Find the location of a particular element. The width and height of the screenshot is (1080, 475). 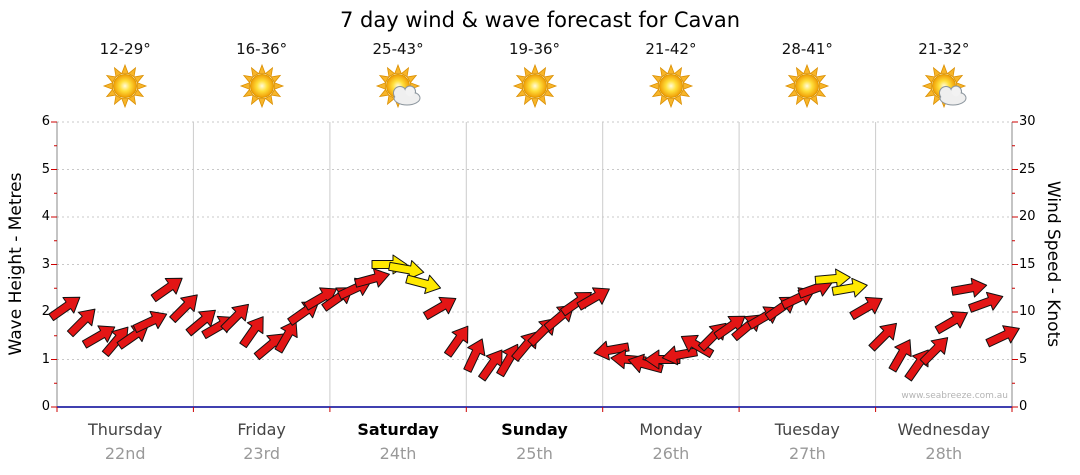

day-header: 21-32° is located at coordinates (944, 76).